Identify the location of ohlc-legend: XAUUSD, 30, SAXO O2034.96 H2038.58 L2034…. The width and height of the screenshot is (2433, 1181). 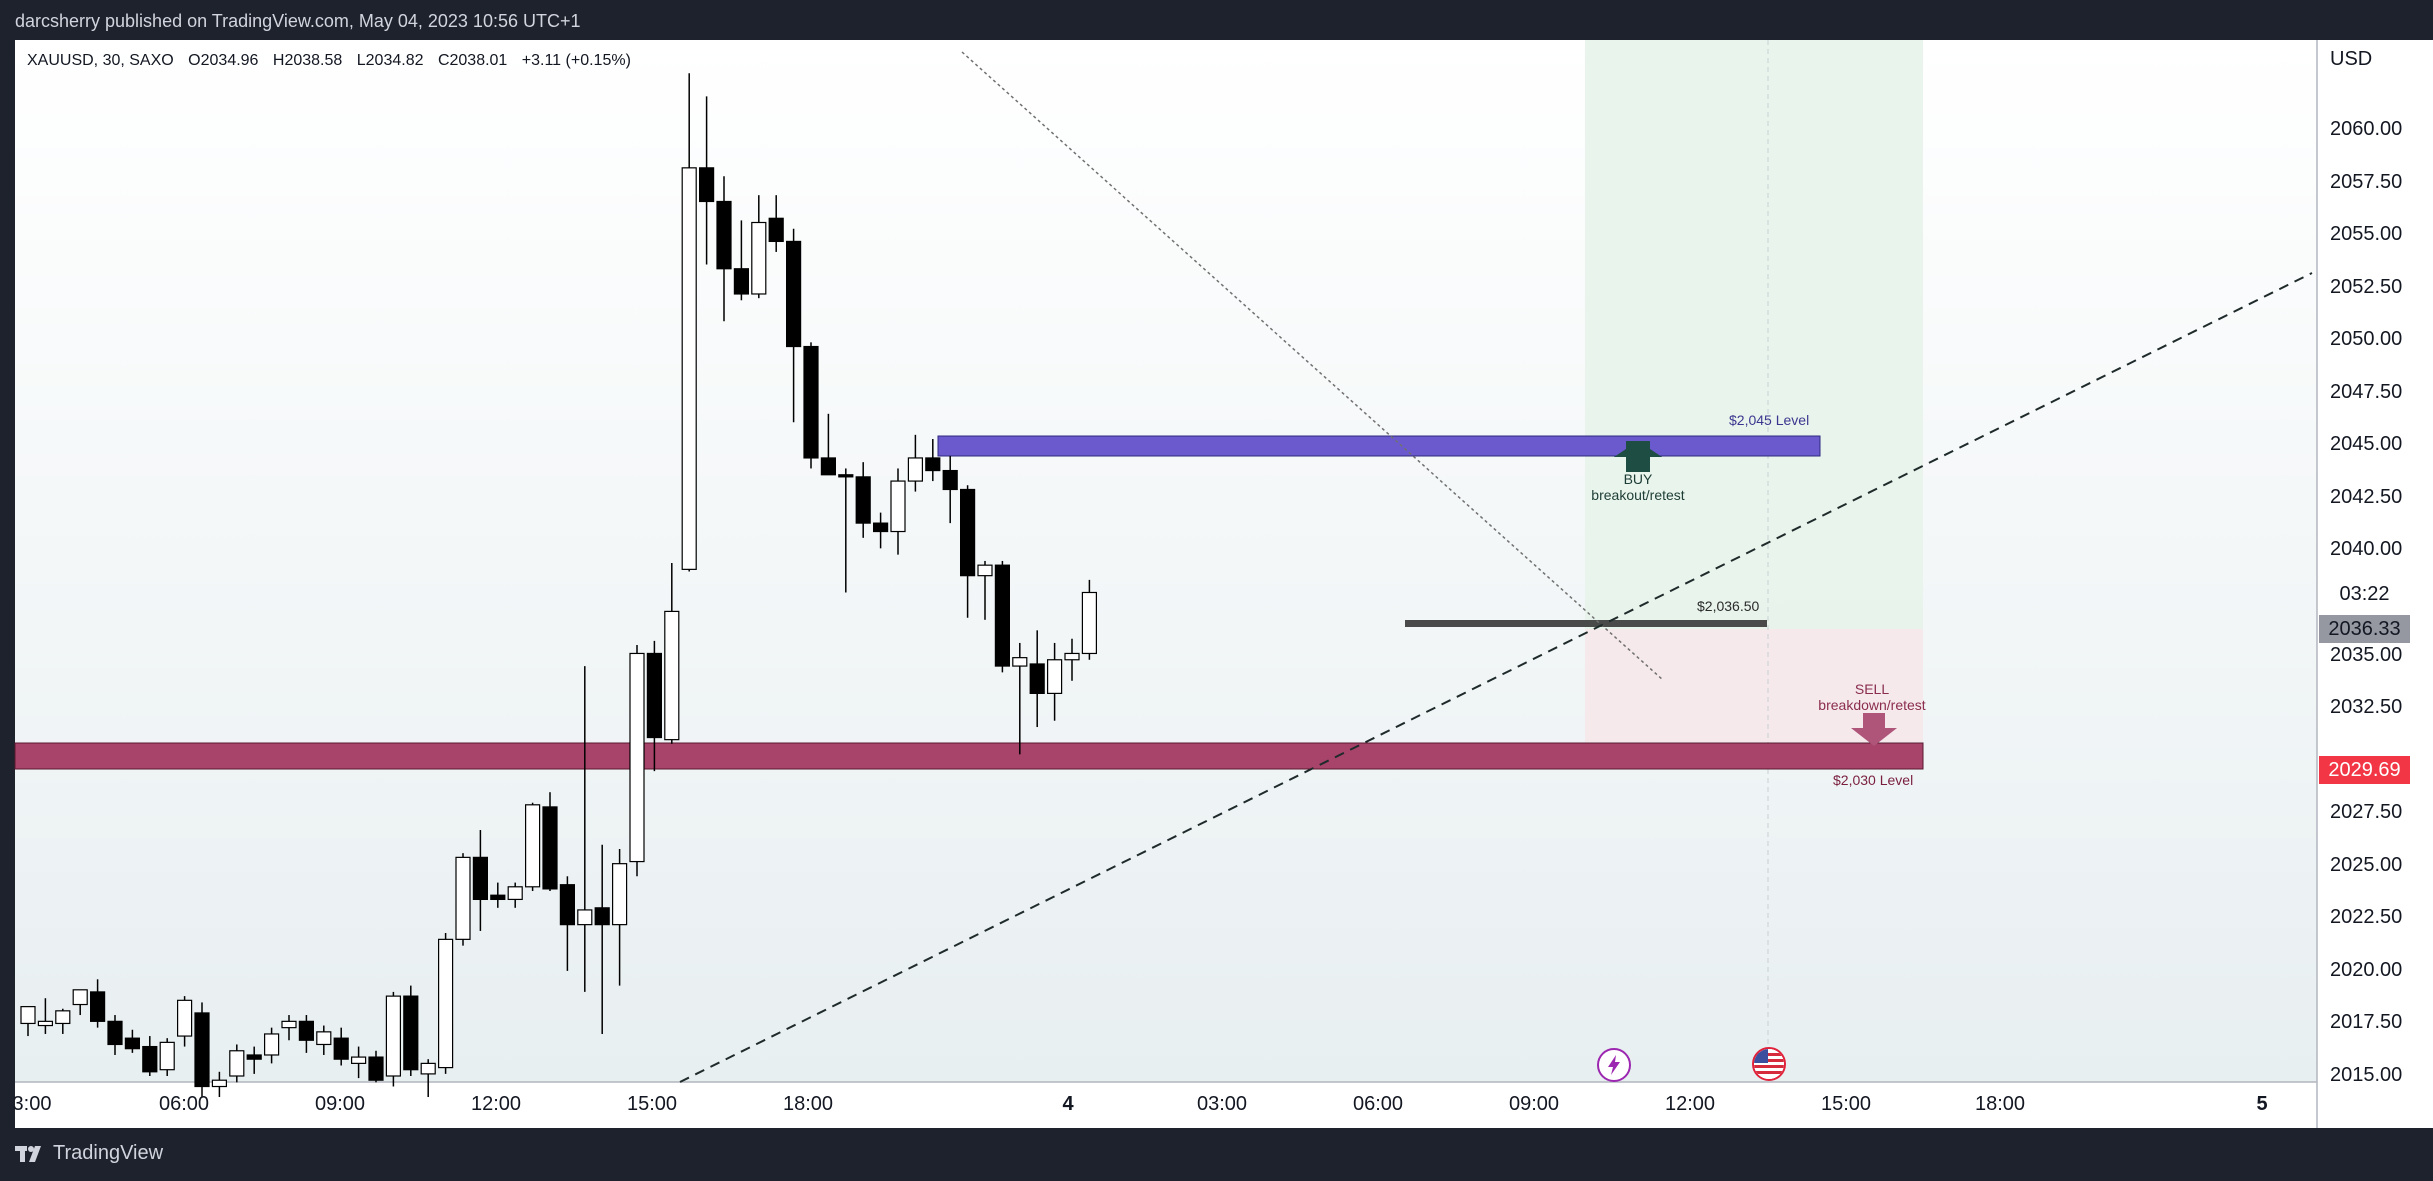
(334, 61).